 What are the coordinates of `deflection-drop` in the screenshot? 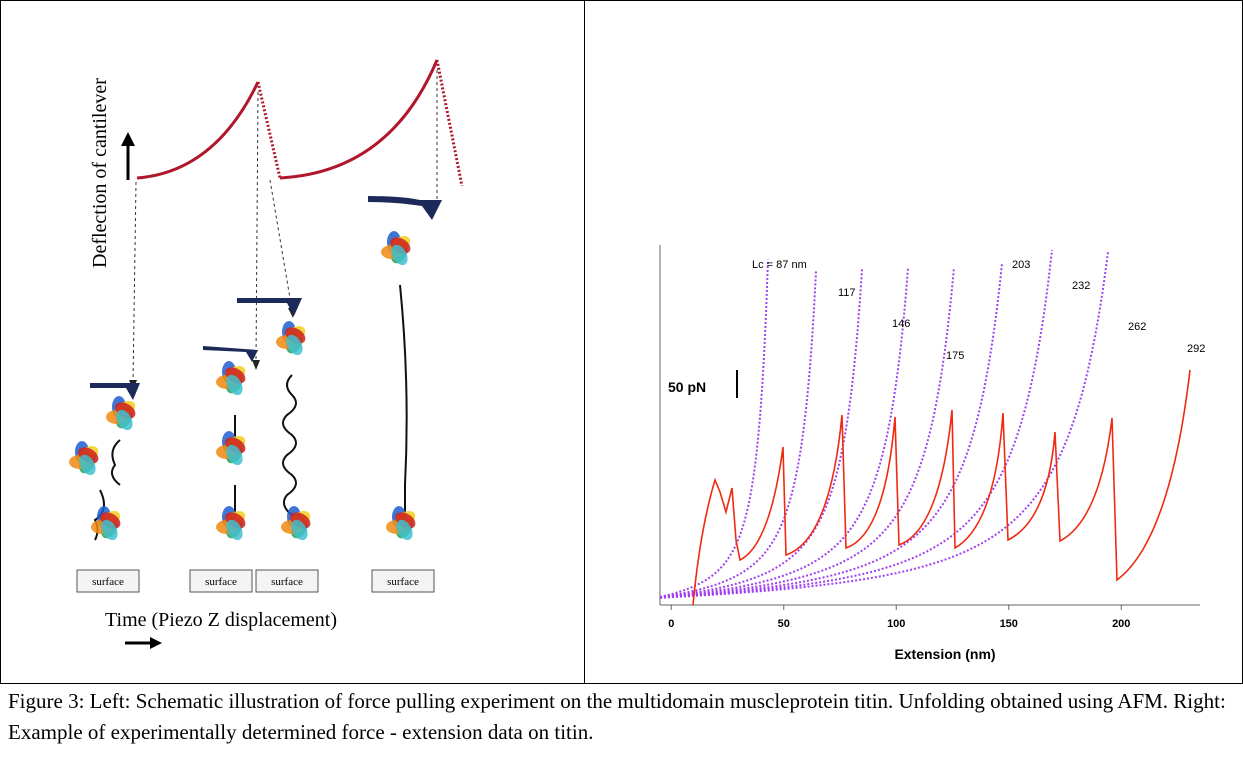 It's located at (360, 123).